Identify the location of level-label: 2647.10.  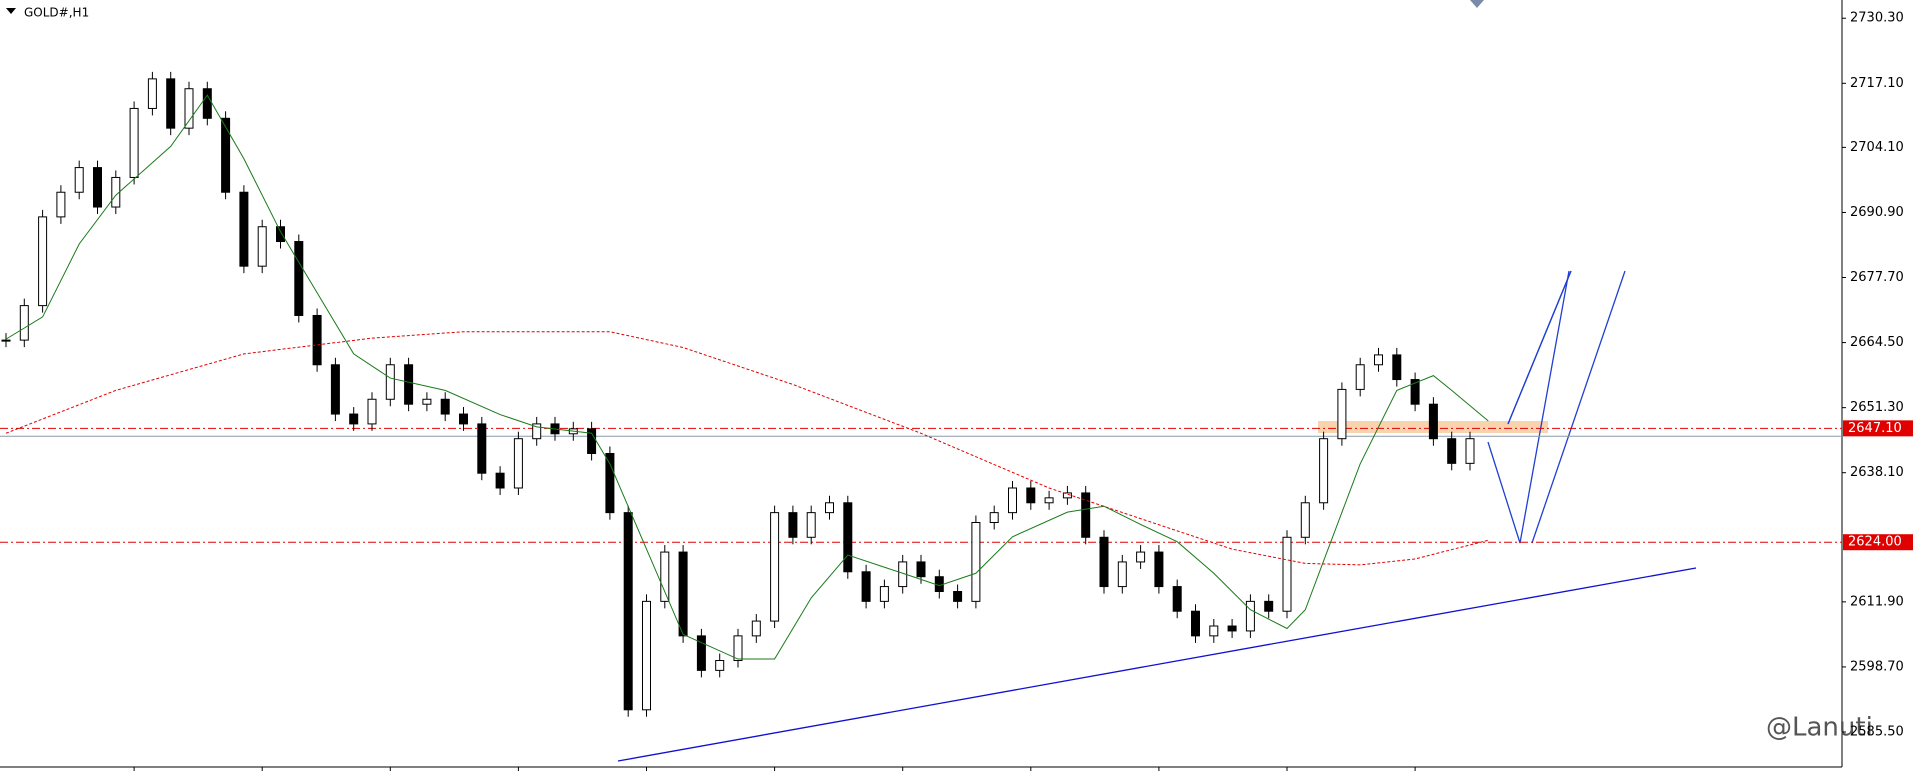
(1875, 428).